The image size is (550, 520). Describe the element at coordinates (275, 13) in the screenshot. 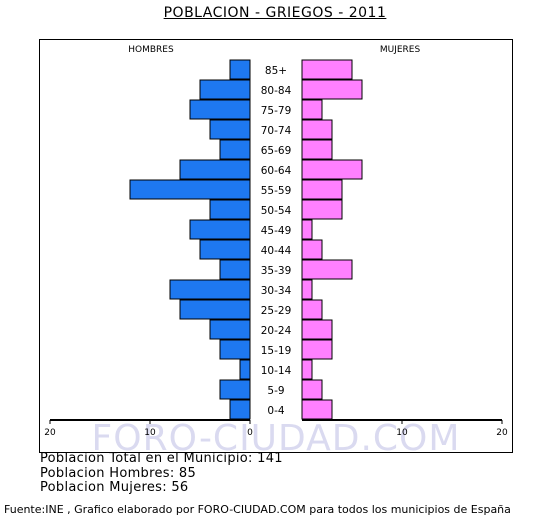

I see `page-title: POBLACION - GRIEGOS - 2011` at that location.